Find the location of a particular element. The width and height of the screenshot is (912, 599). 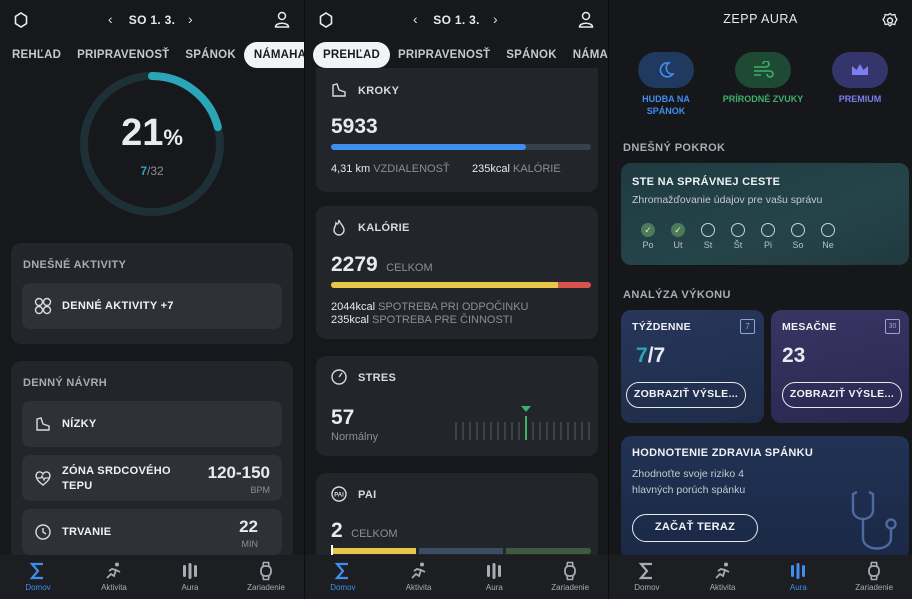

tab-overview: PREHĽAD is located at coordinates (351, 55).